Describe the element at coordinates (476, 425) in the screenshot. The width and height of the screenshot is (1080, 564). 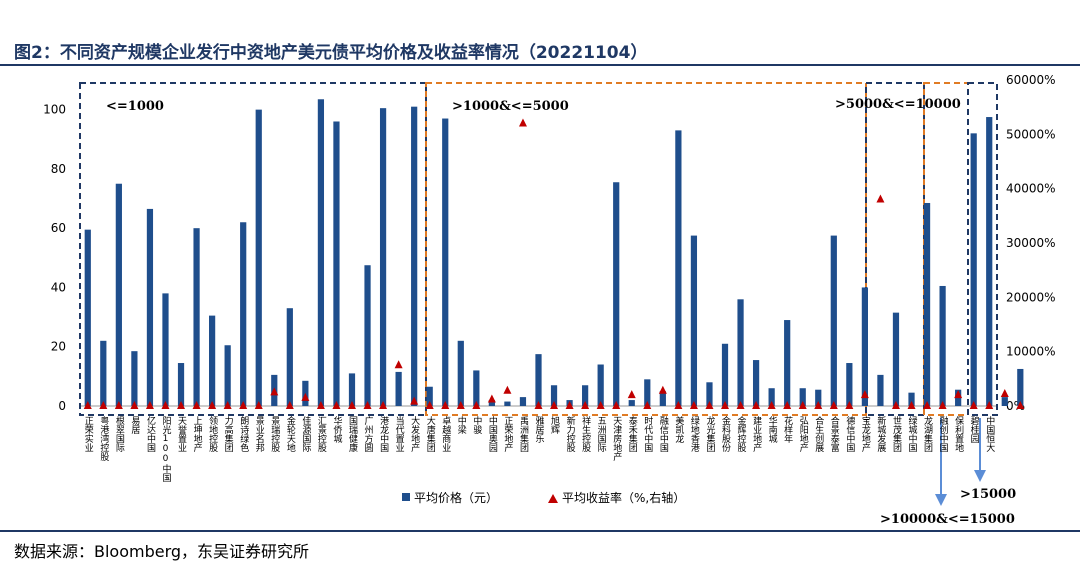
I see `category-label: 中骏` at that location.